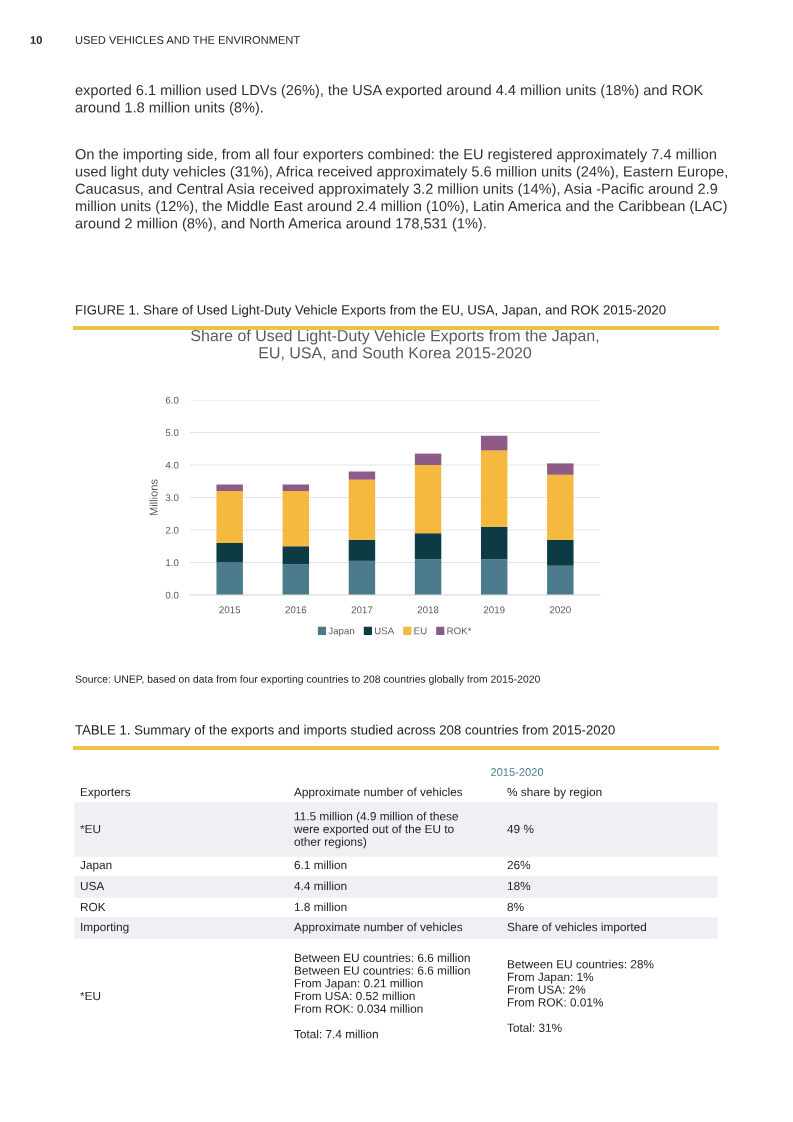 The image size is (793, 1122). I want to click on y-tick-label: 0.0, so click(172, 595).